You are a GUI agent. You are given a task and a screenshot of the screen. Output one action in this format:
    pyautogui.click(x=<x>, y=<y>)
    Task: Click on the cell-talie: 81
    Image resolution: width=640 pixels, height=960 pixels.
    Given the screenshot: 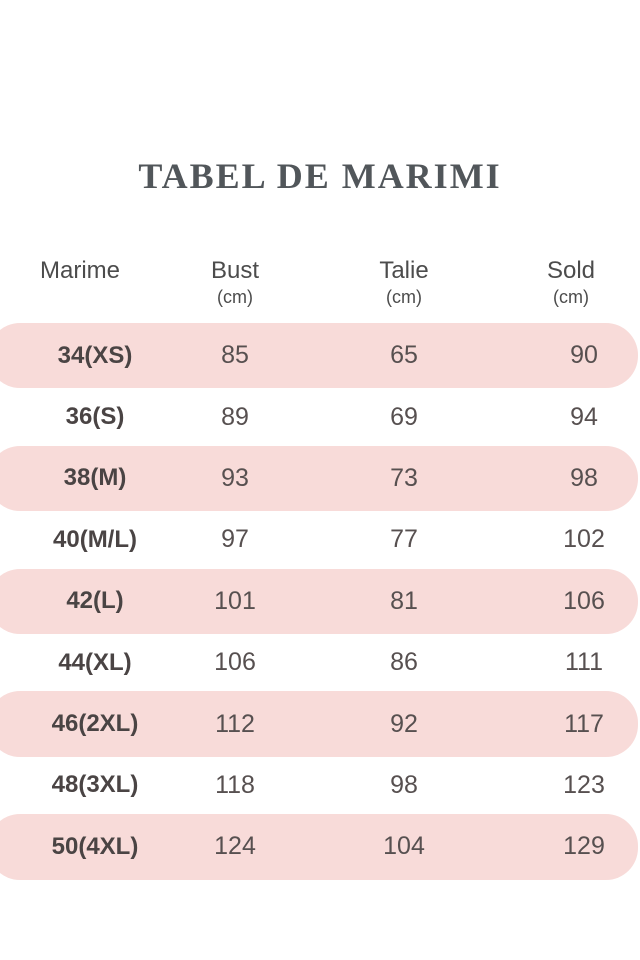 What is the action you would take?
    pyautogui.click(x=404, y=600)
    